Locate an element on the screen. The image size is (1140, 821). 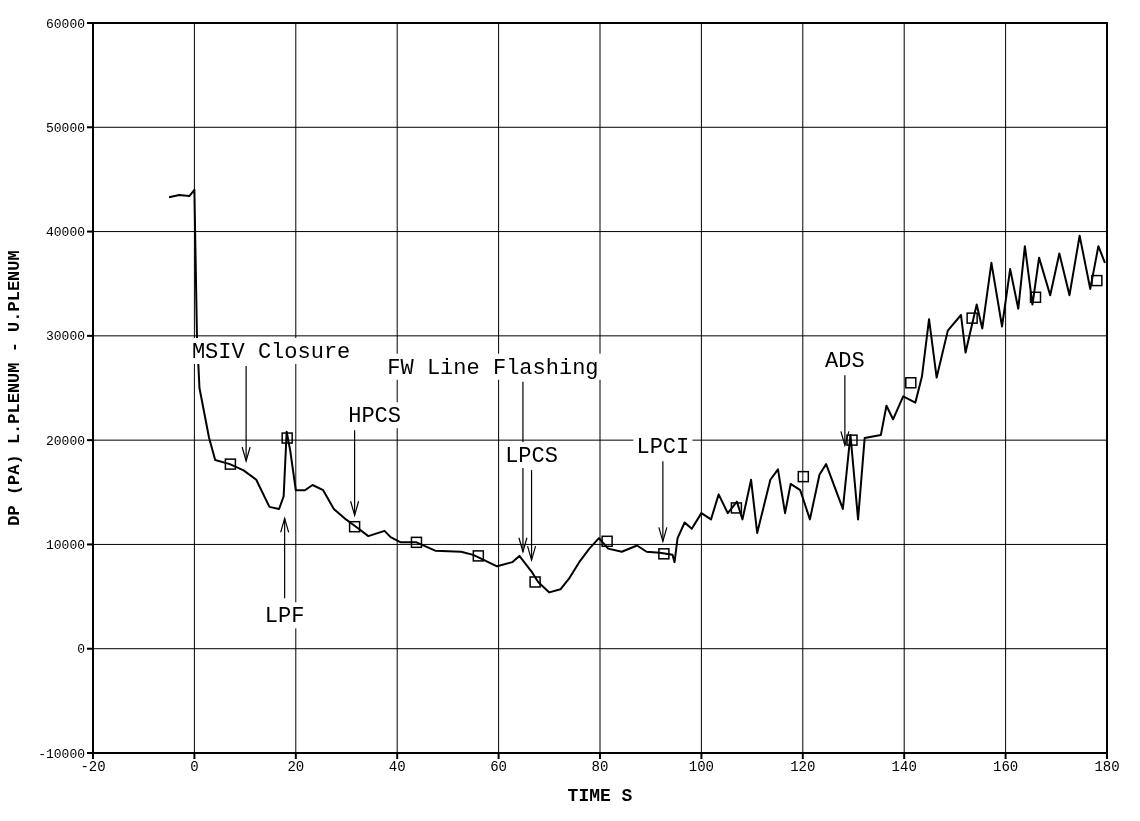
x-tick-label: 0 is located at coordinates (194, 766).